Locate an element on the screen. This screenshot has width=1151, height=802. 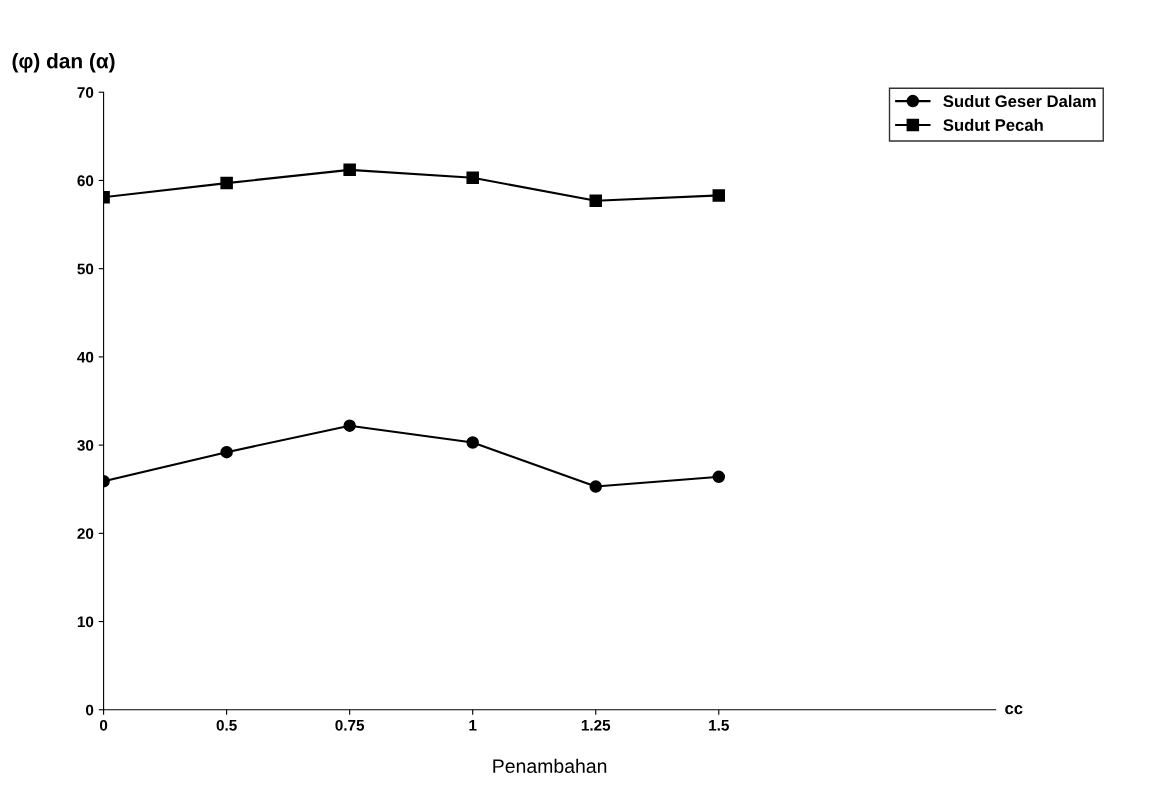
y-tick-label: 60 is located at coordinates (85, 181).